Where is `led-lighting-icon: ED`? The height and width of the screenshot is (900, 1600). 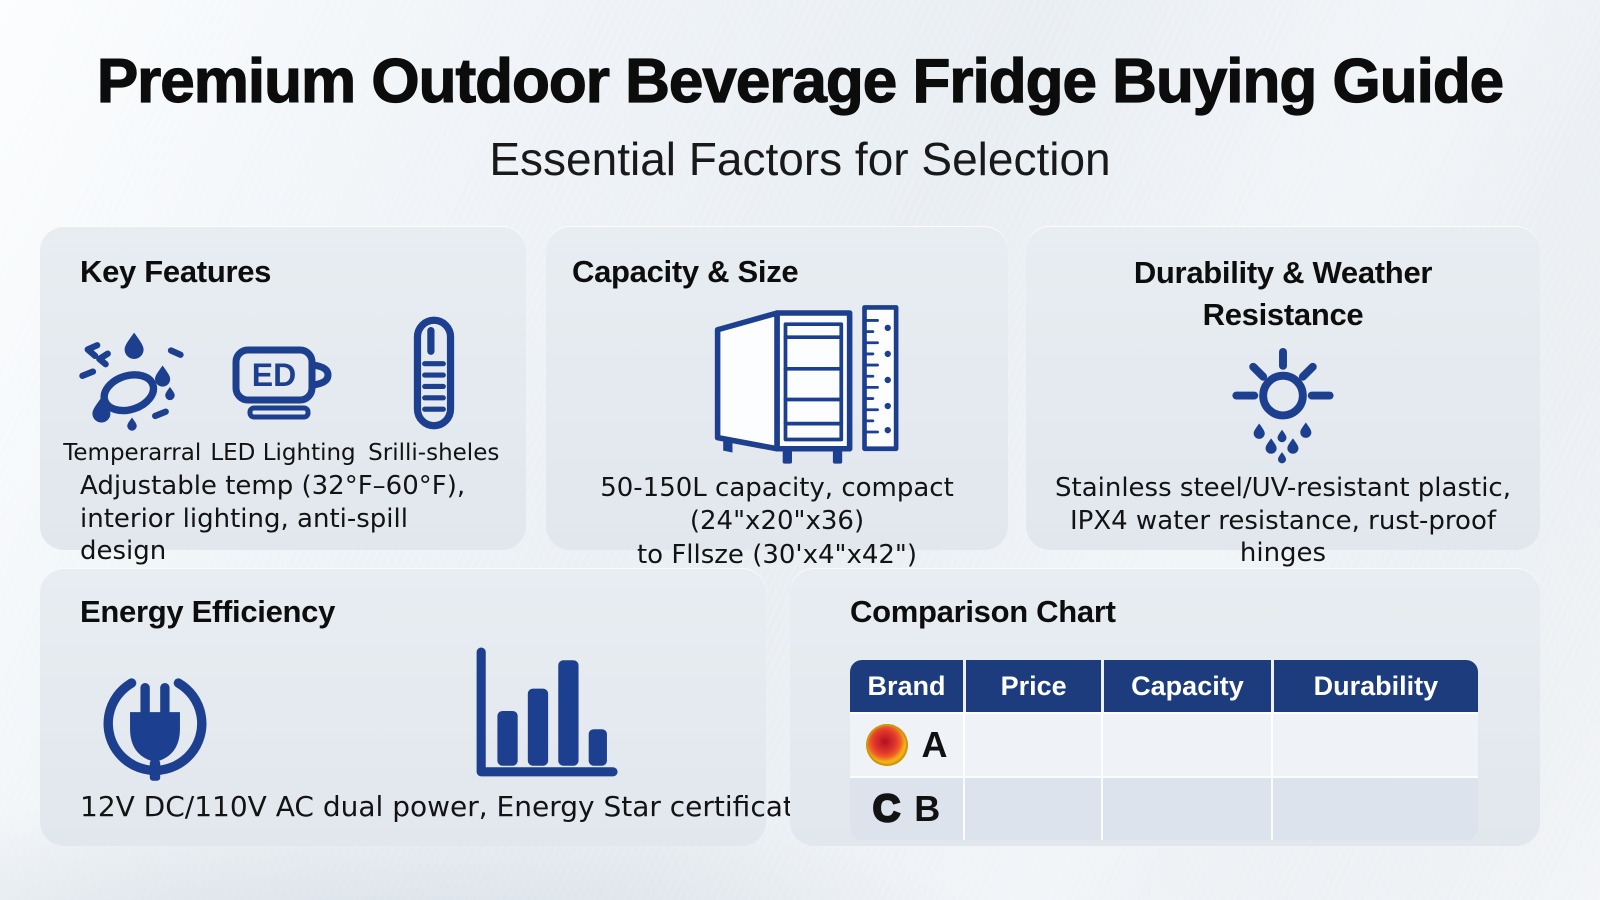
led-lighting-icon: ED is located at coordinates (283, 373).